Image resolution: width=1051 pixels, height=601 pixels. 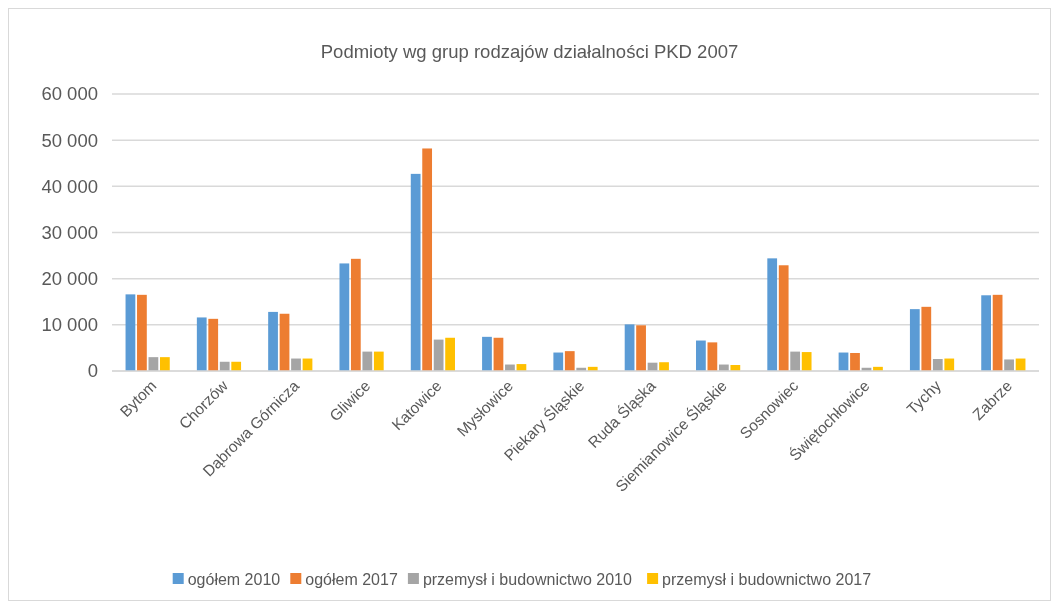 I want to click on legend-label: przemysł i budownictwo 2017, so click(x=767, y=579).